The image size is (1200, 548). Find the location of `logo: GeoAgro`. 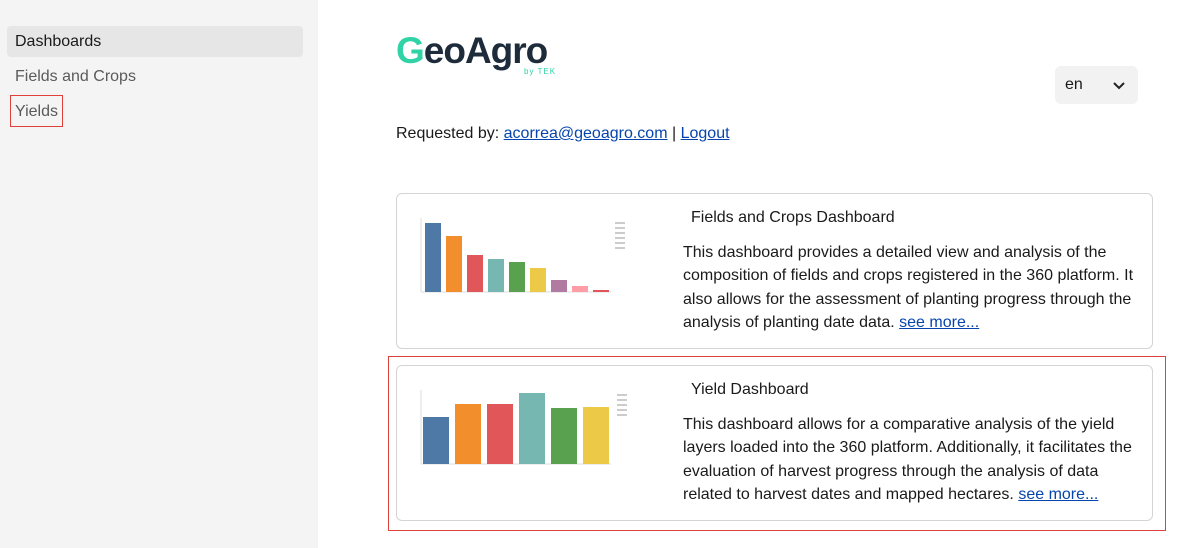

logo: GeoAgro is located at coordinates (472, 50).